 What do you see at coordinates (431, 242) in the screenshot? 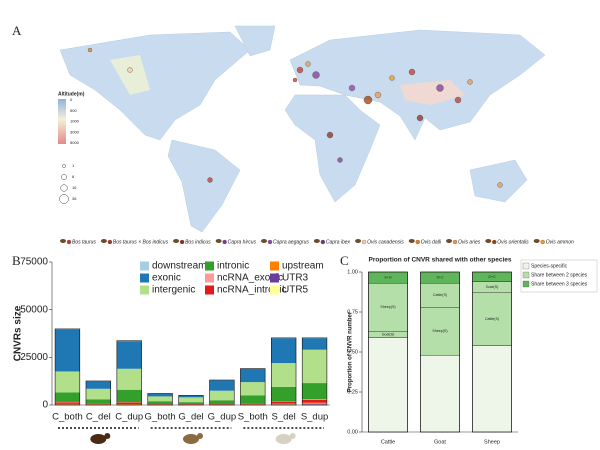
I see `species-label: Ovis dalli` at bounding box center [431, 242].